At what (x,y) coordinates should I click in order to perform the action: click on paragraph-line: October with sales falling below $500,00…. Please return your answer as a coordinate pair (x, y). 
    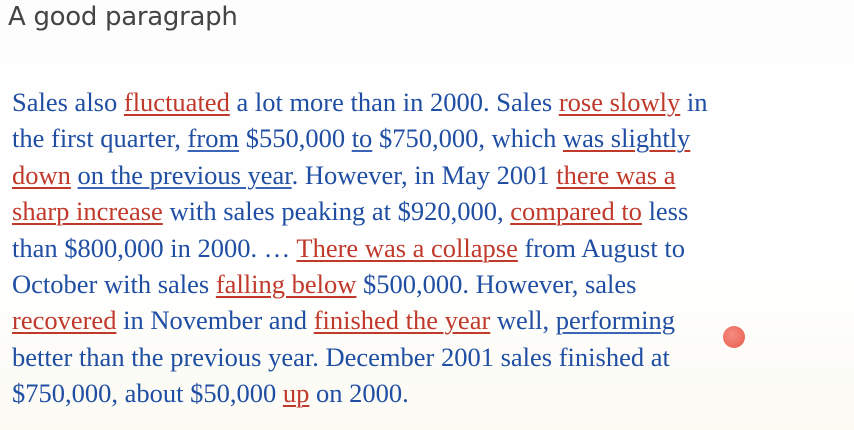
    Looking at the image, I should click on (422, 284).